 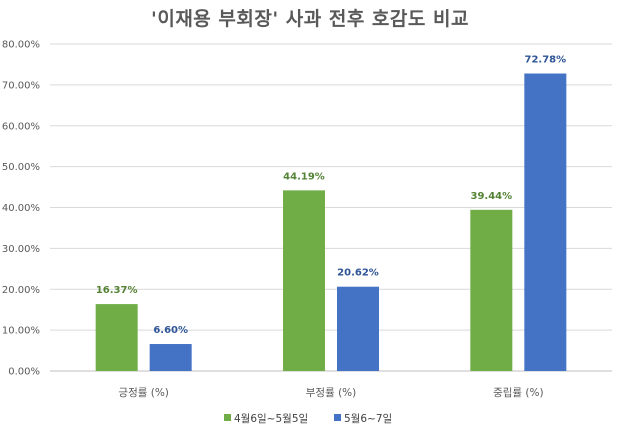 What do you see at coordinates (21, 167) in the screenshot?
I see `y-tick-label: 50.00%` at bounding box center [21, 167].